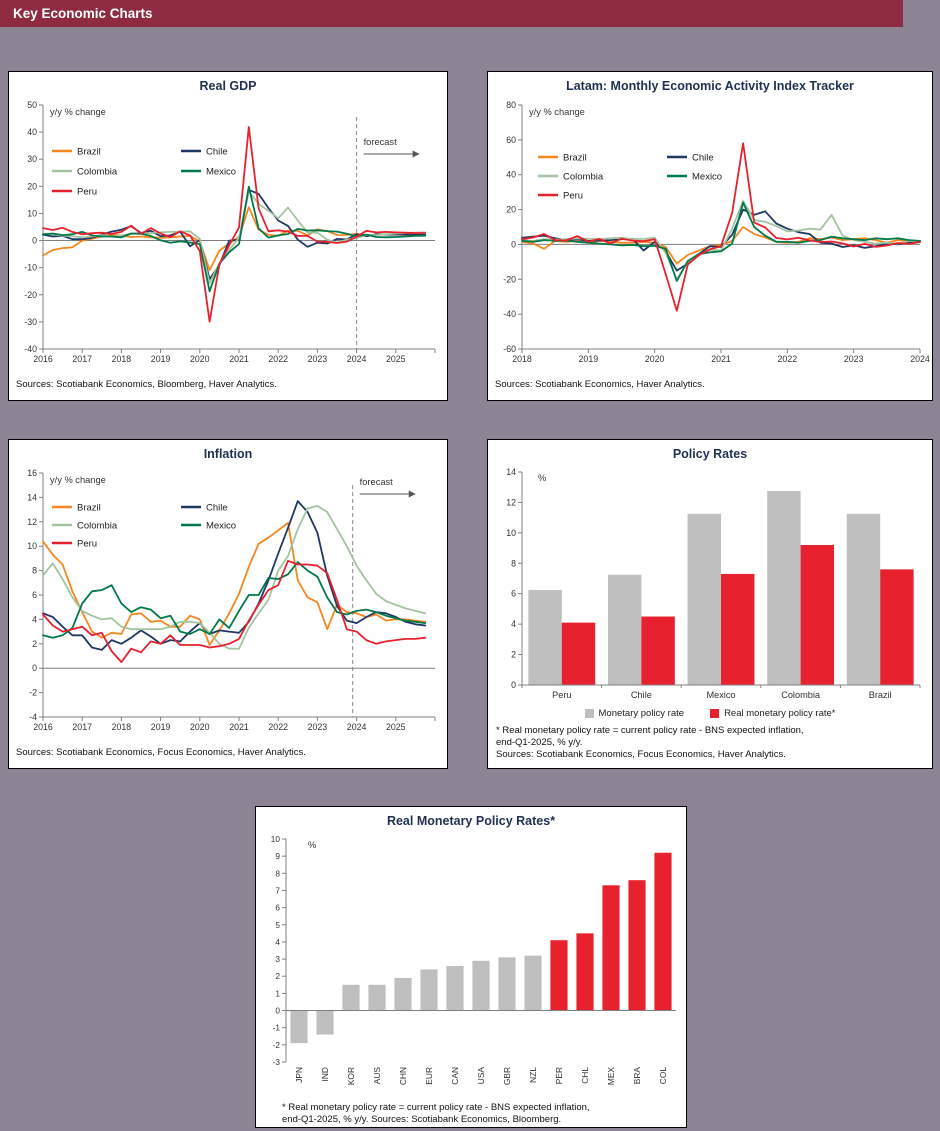 The height and width of the screenshot is (1131, 940). I want to click on svg-text: USA, so click(481, 1076).